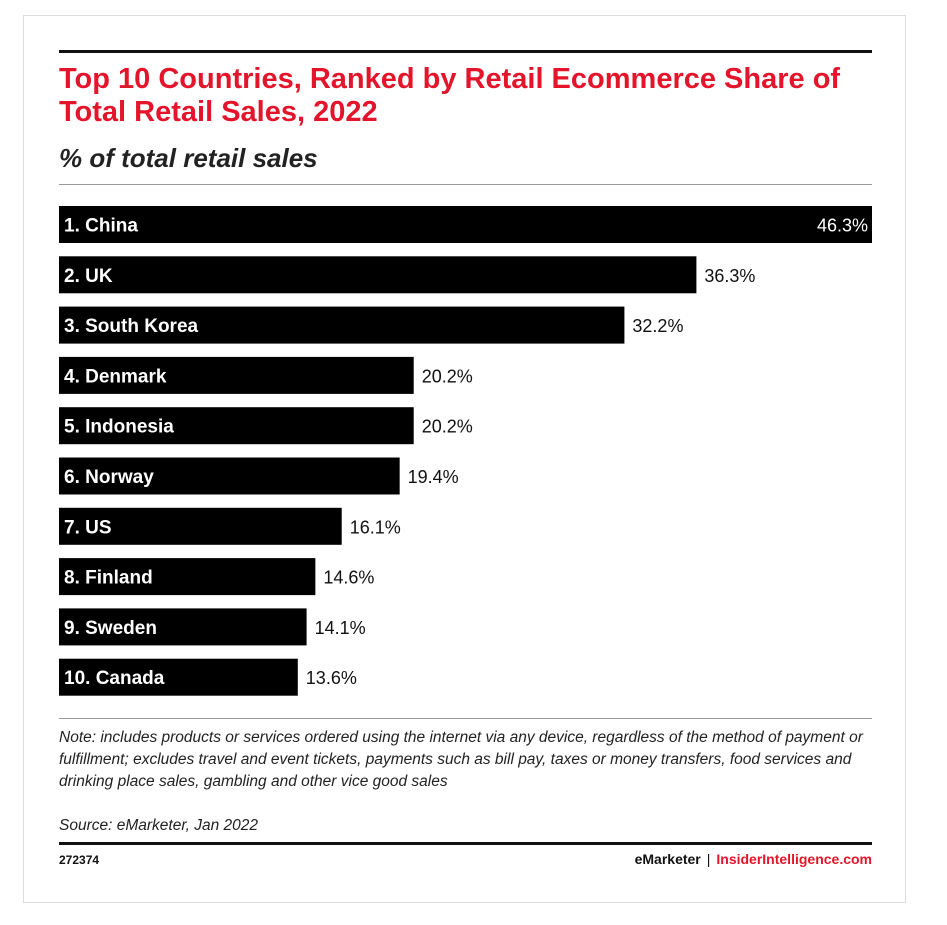 The width and height of the screenshot is (947, 925). Describe the element at coordinates (465, 184) in the screenshot. I see `subtitle-rule` at that location.